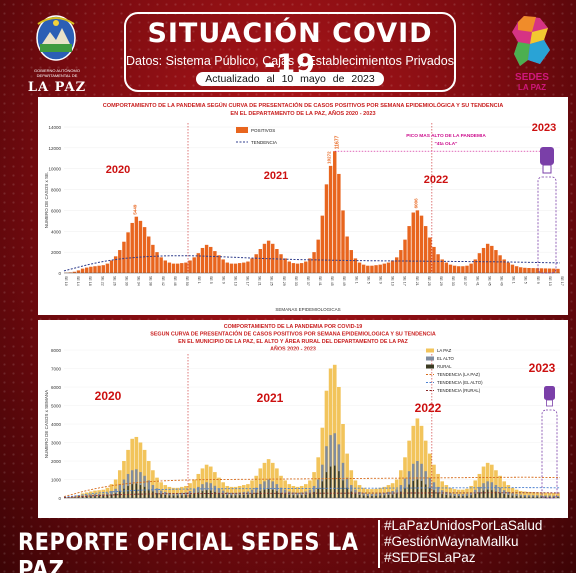 This screenshot has width=576, height=573. What do you see at coordinates (307, 309) in the screenshot?
I see `x-axis-label: SEMANAS EPIDEMIOLOGICAS` at bounding box center [307, 309].